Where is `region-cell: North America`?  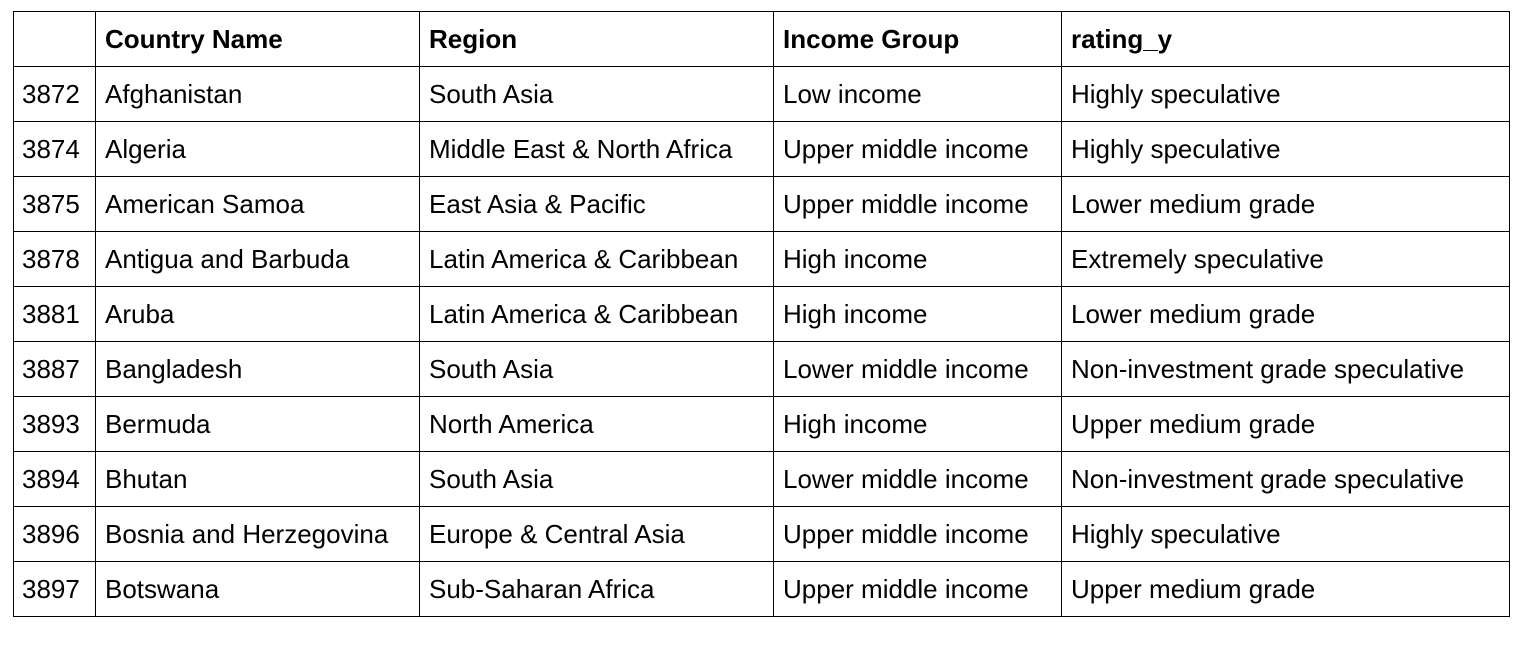 region-cell: North America is located at coordinates (596, 424).